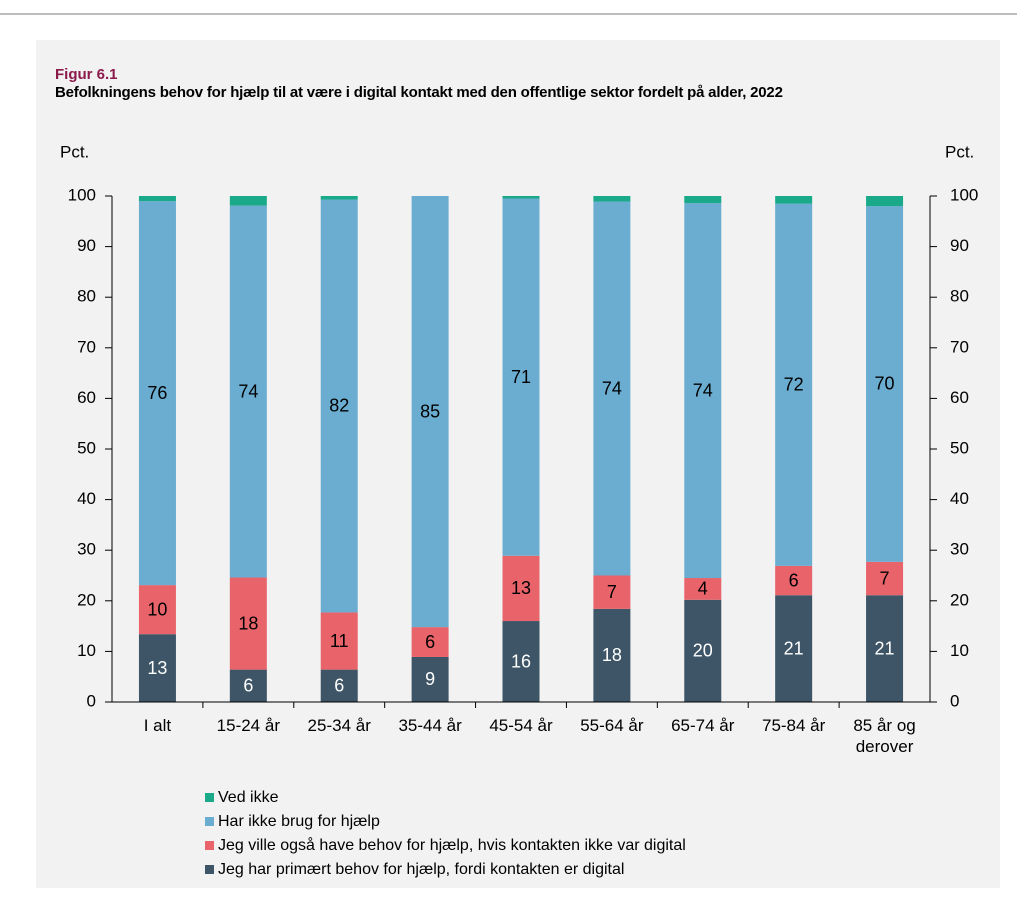 The height and width of the screenshot is (905, 1017). Describe the element at coordinates (157, 393) in the screenshot. I see `data-label: 76` at that location.